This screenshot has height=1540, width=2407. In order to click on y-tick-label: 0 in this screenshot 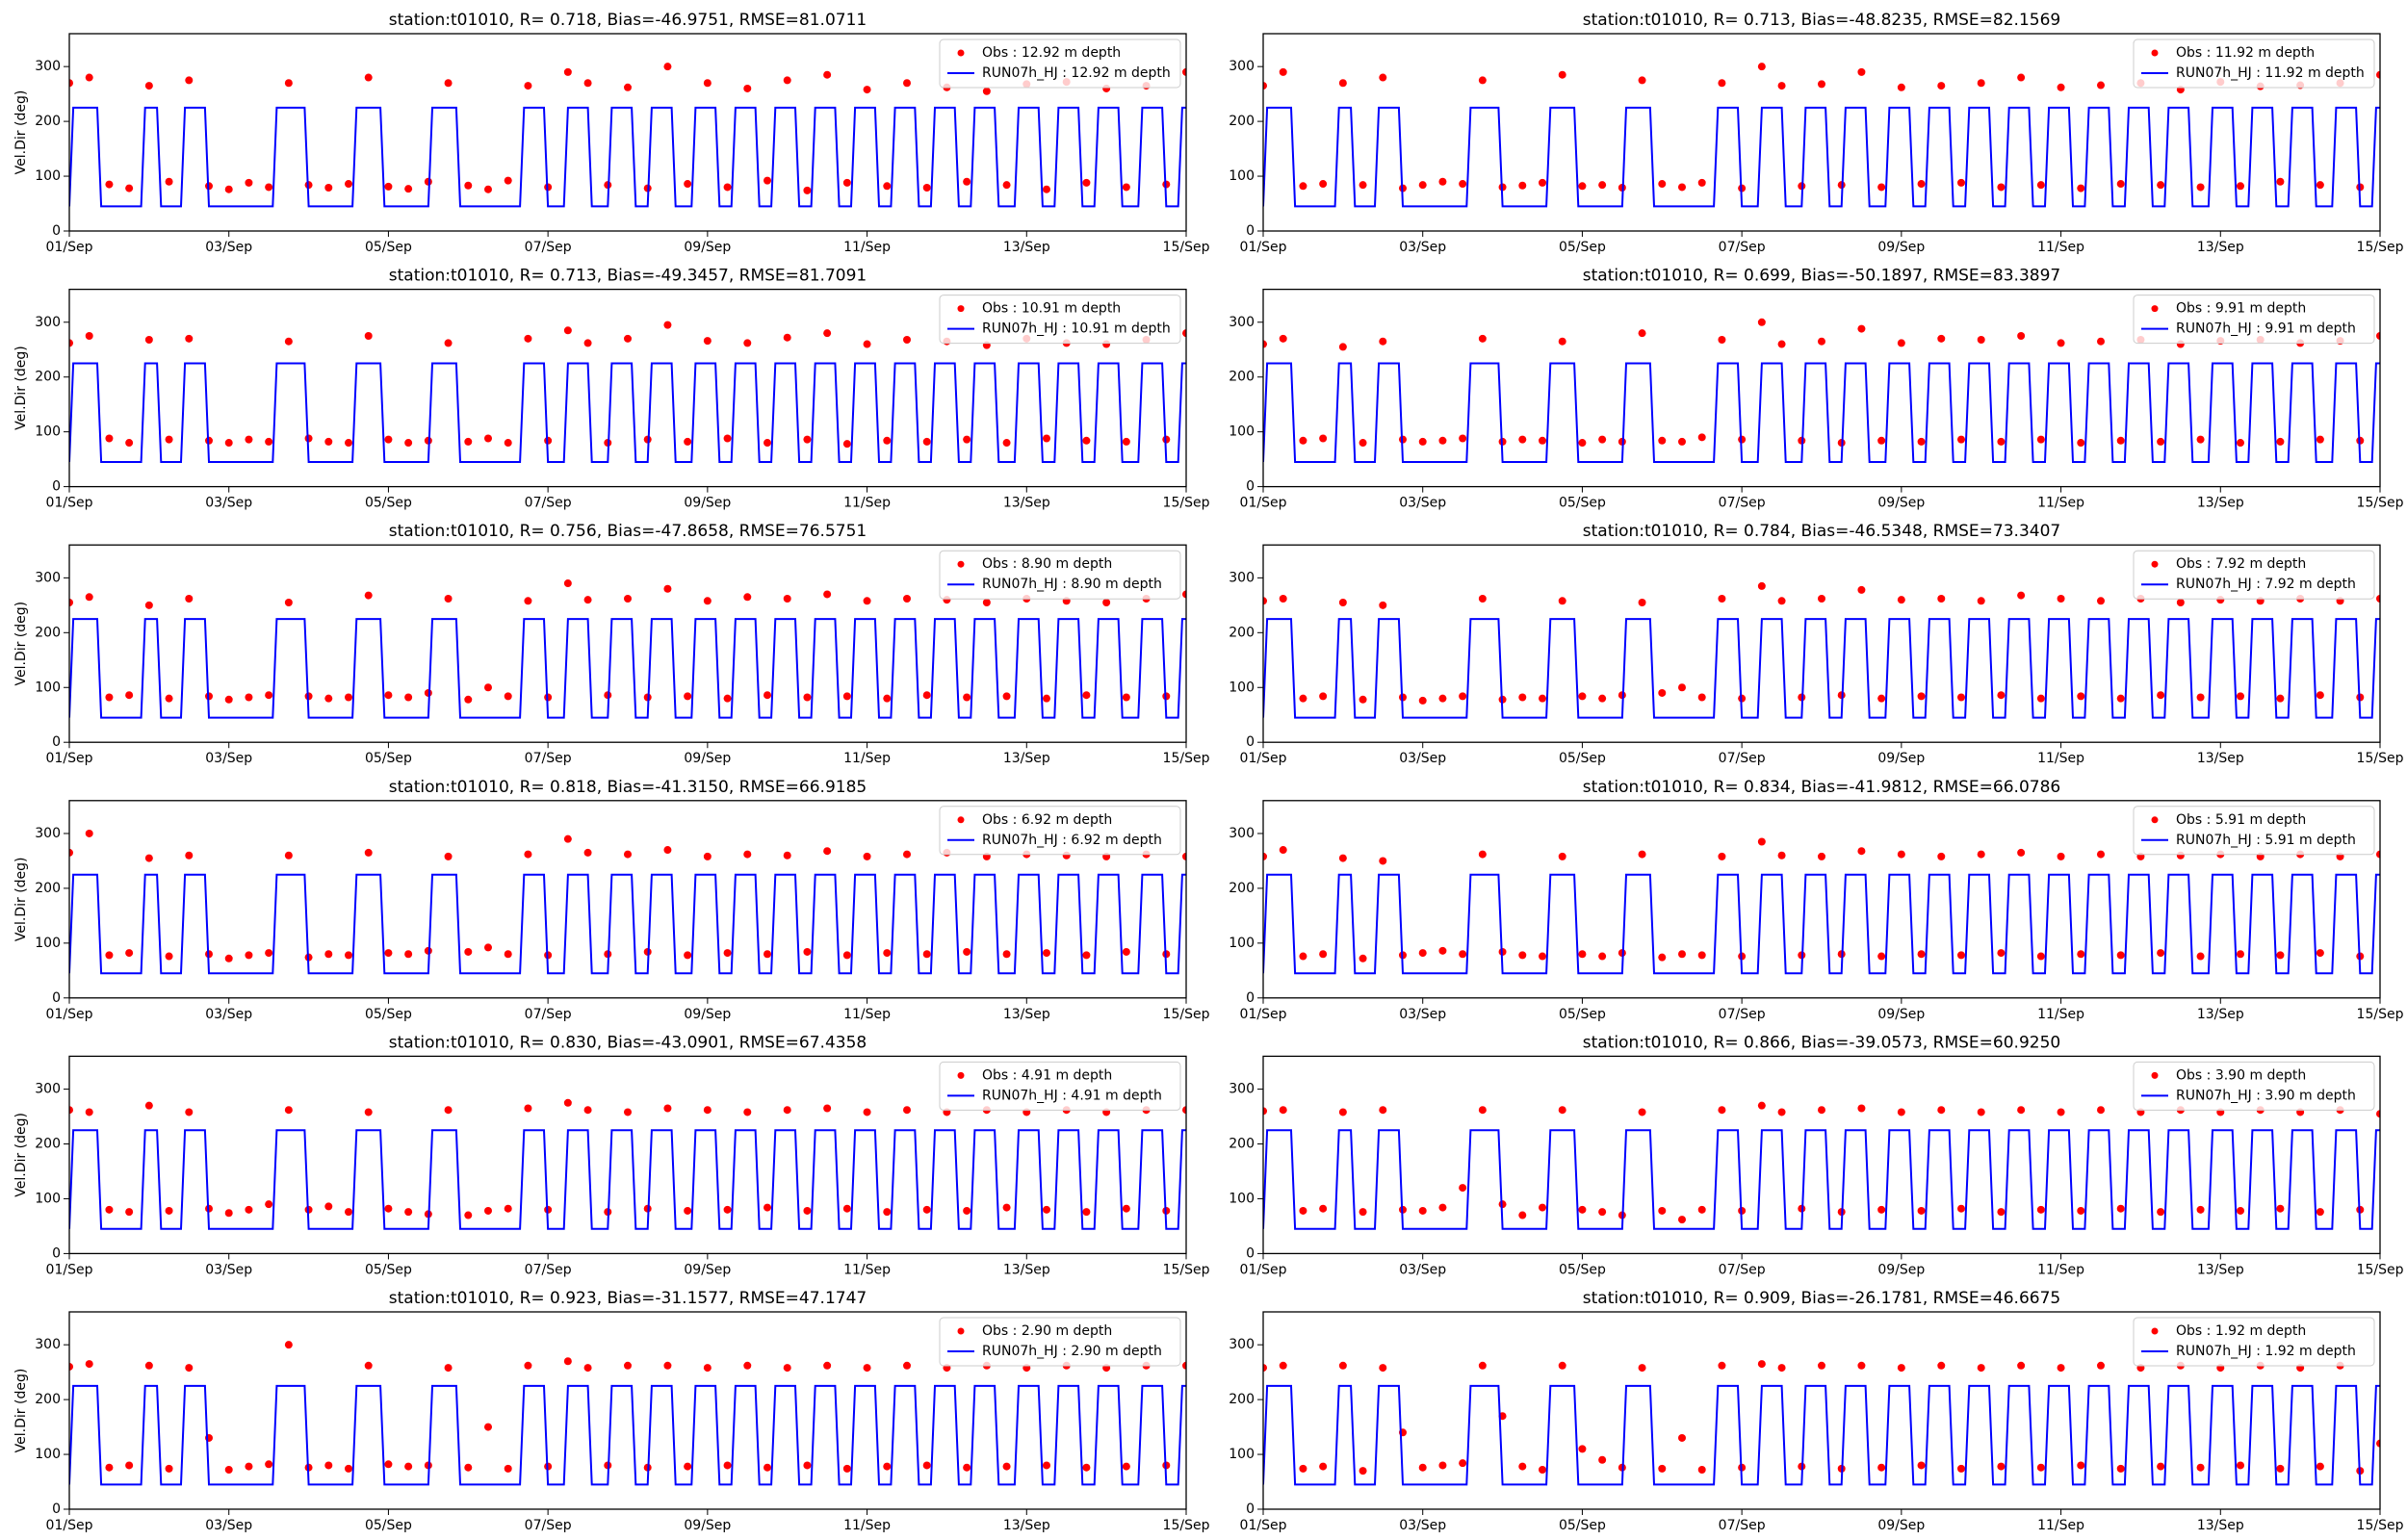, I will do `click(1250, 742)`.